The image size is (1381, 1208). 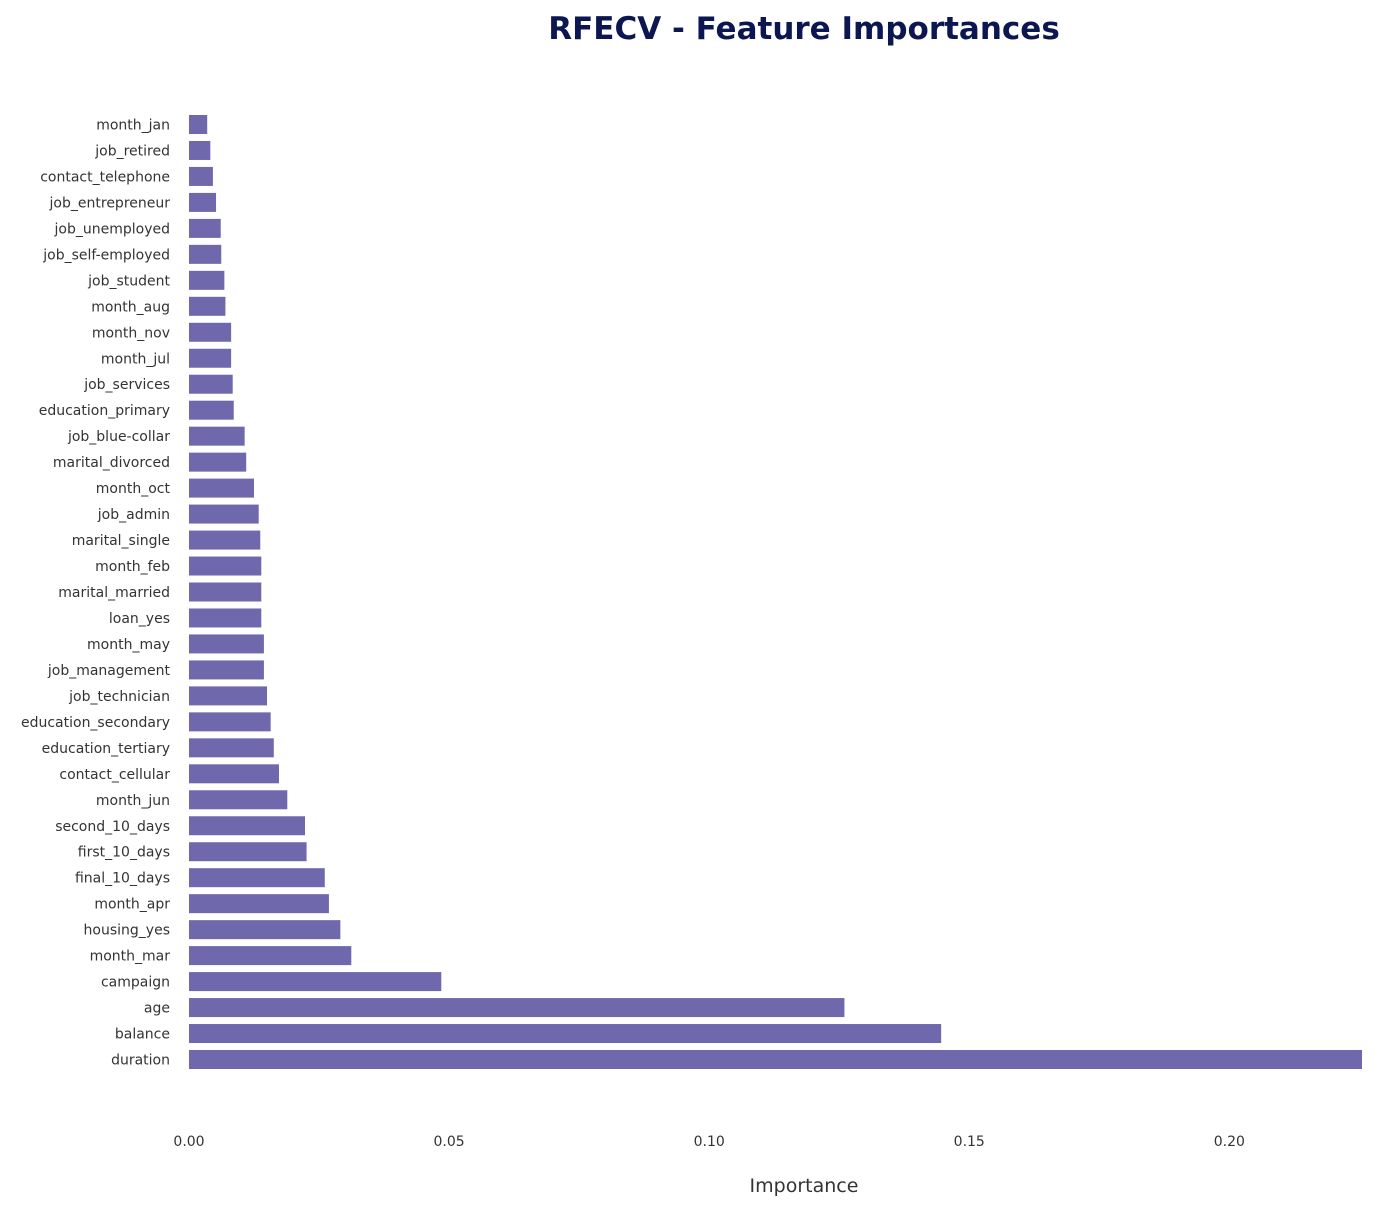 I want to click on x-tick-label: 0.05, so click(x=449, y=1142).